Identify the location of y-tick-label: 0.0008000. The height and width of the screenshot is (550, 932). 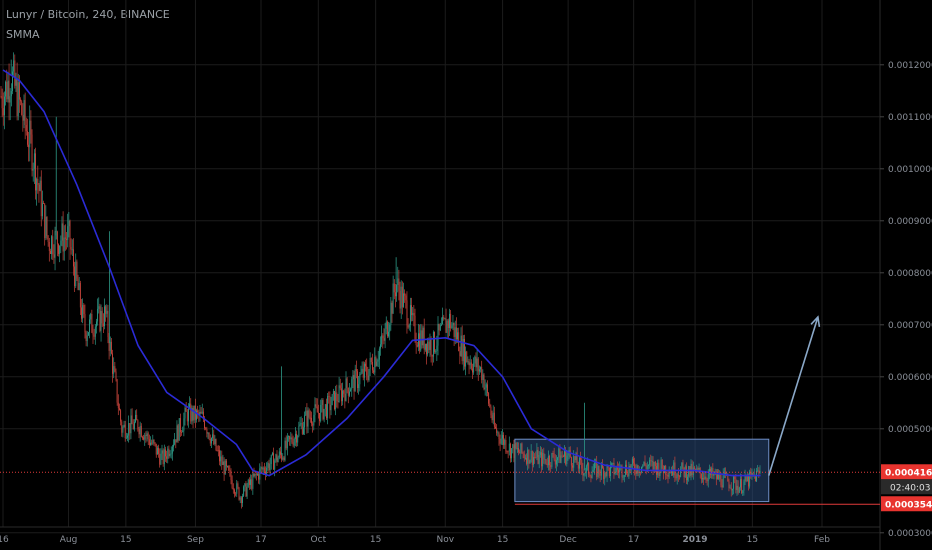
(910, 274).